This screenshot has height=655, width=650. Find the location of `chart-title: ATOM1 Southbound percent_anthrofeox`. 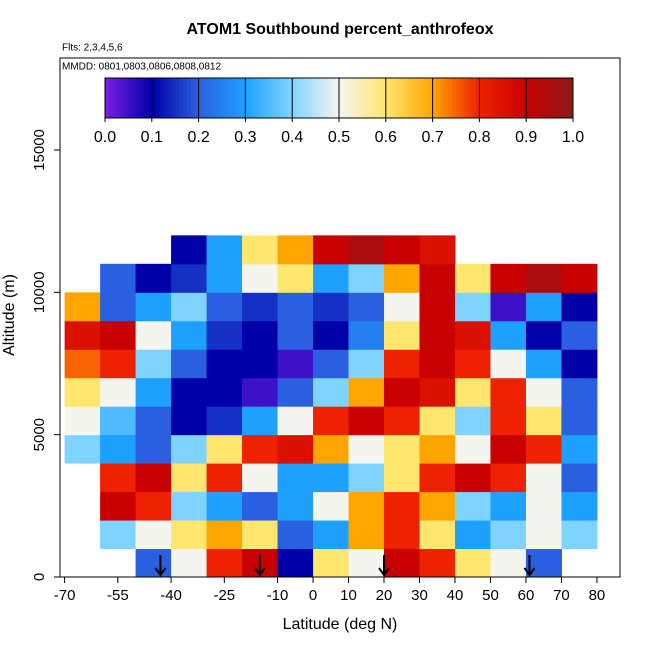

chart-title: ATOM1 Southbound percent_anthrofeox is located at coordinates (340, 29).